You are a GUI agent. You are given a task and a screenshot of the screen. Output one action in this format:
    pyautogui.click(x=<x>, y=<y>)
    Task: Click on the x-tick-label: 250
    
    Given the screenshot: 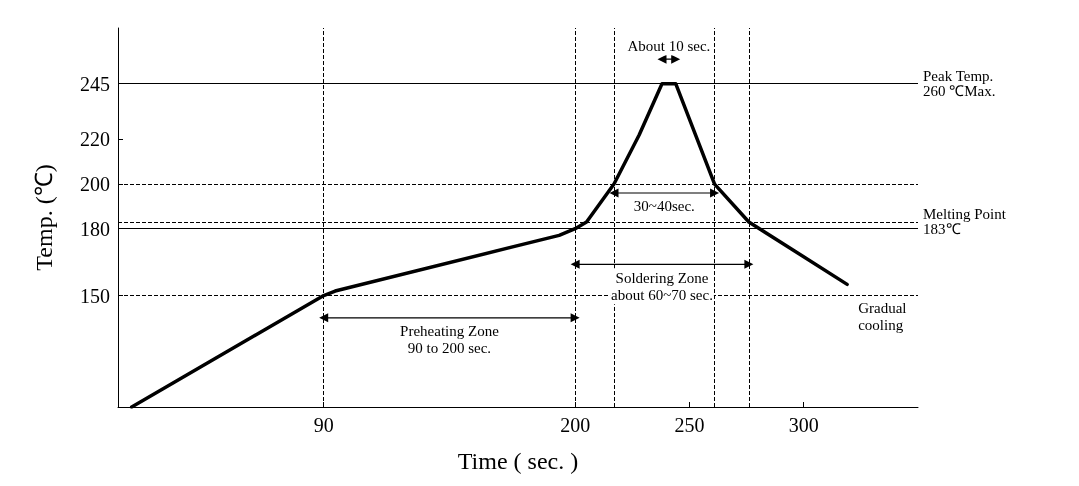 What is the action you would take?
    pyautogui.click(x=689, y=425)
    